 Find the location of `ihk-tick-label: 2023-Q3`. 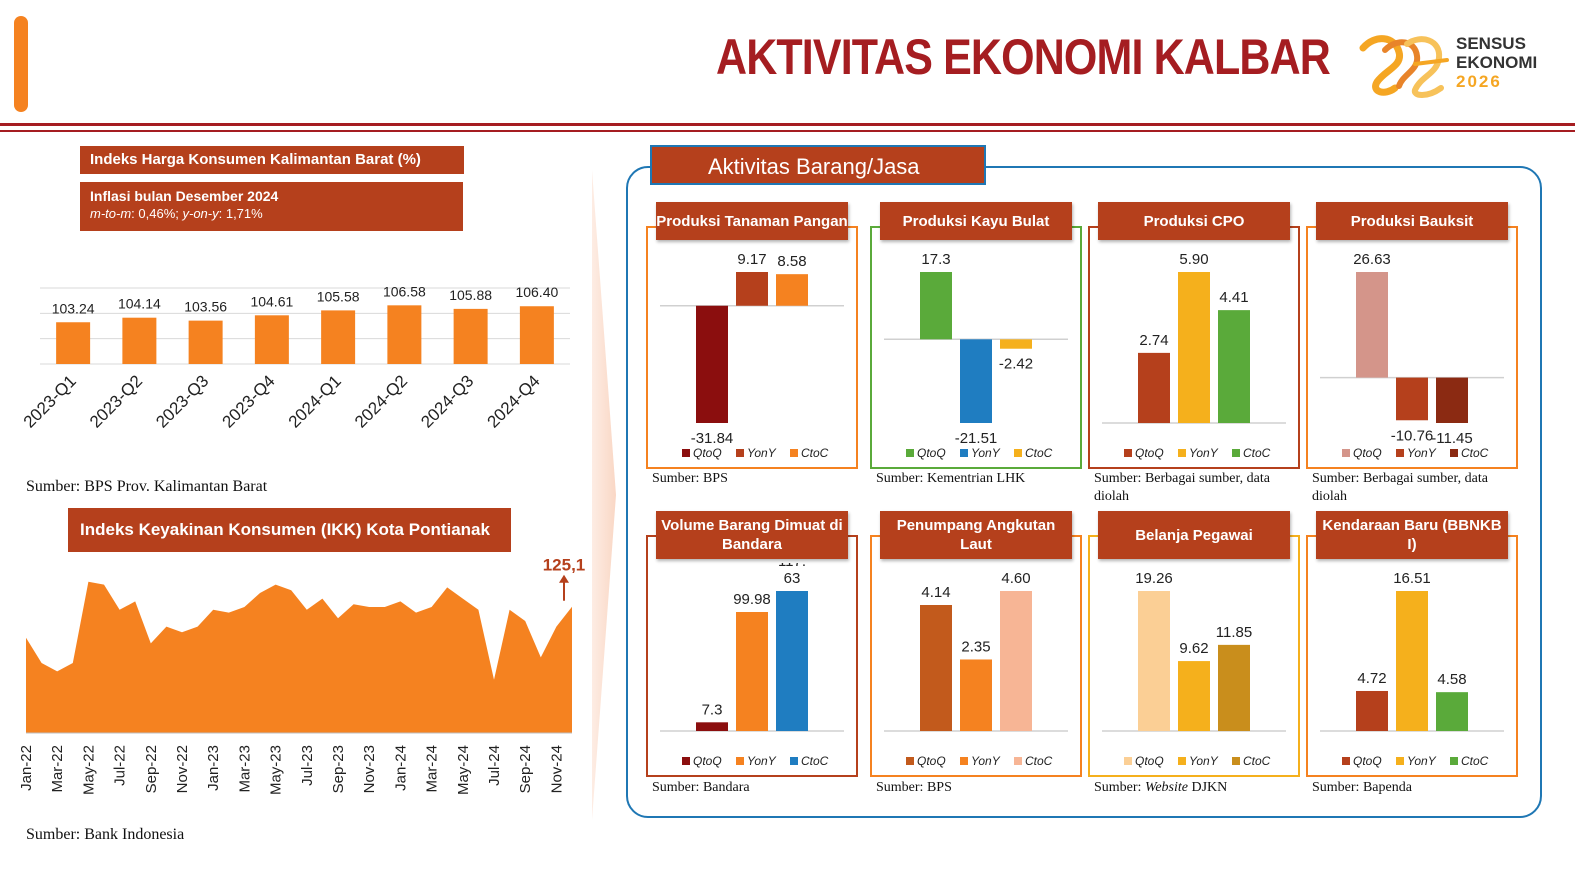

ihk-tick-label: 2023-Q3 is located at coordinates (182, 401).